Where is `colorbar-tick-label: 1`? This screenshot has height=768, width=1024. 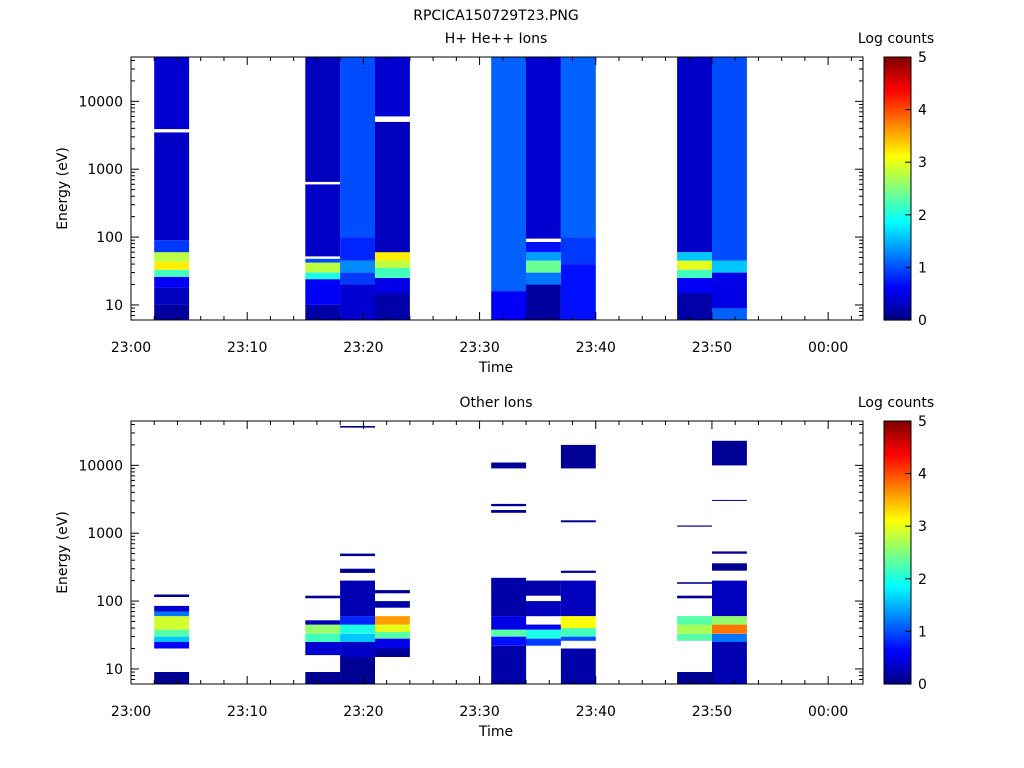 colorbar-tick-label: 1 is located at coordinates (922, 268).